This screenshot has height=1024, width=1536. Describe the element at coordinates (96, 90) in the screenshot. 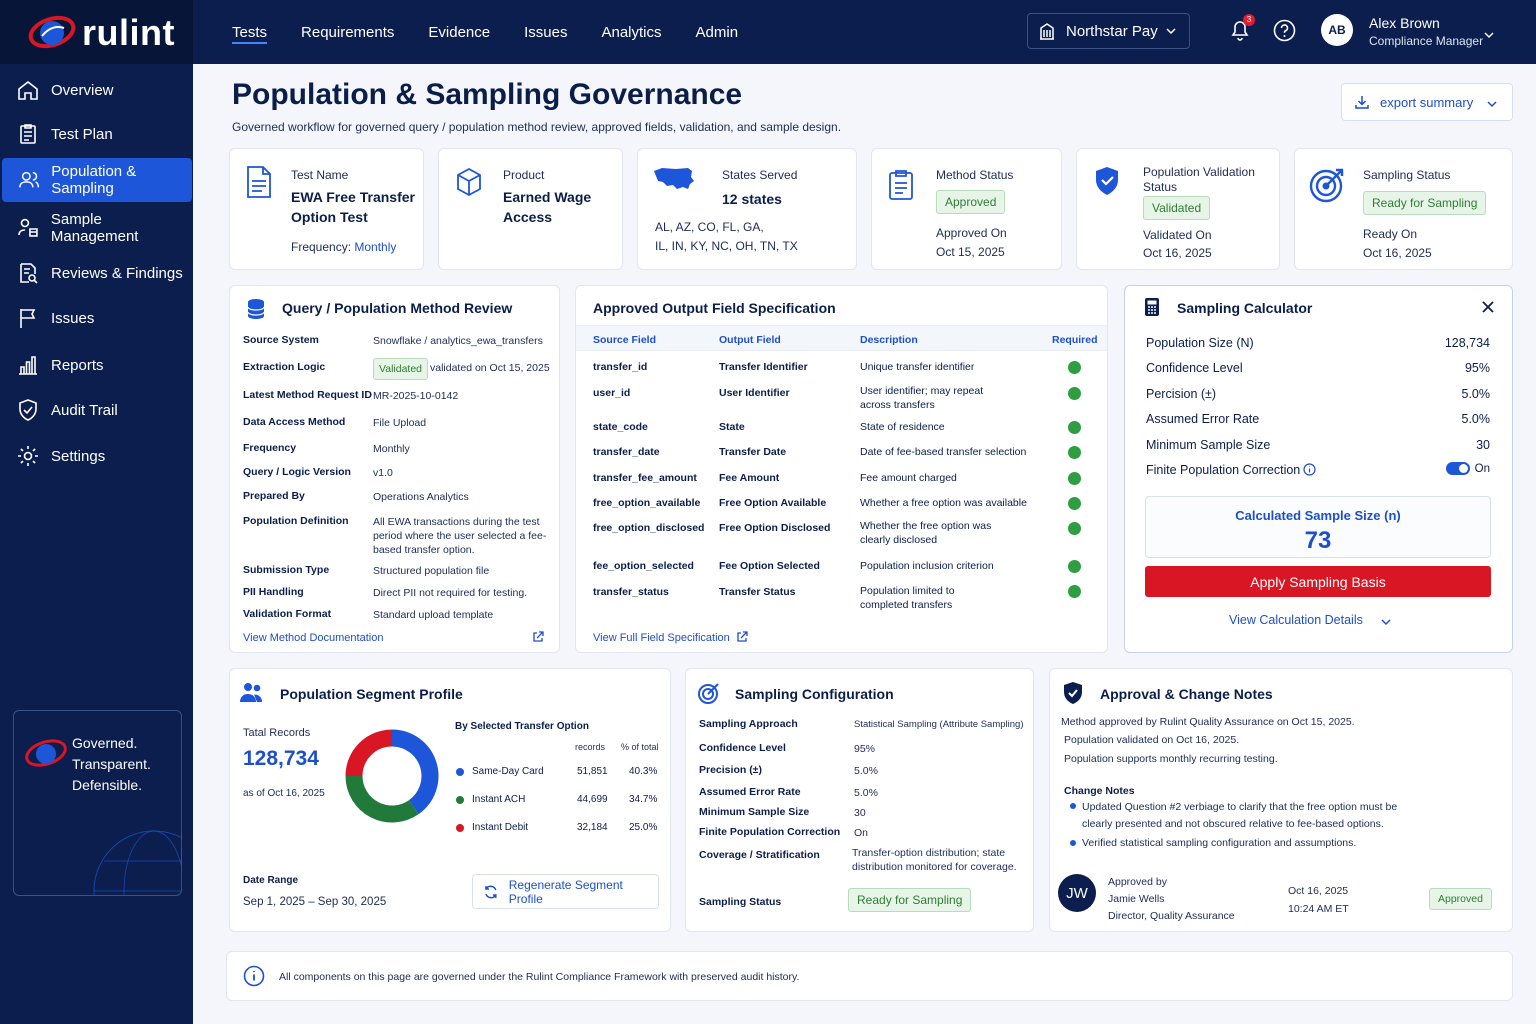

I see `sidebar-item-overview: Overview` at that location.